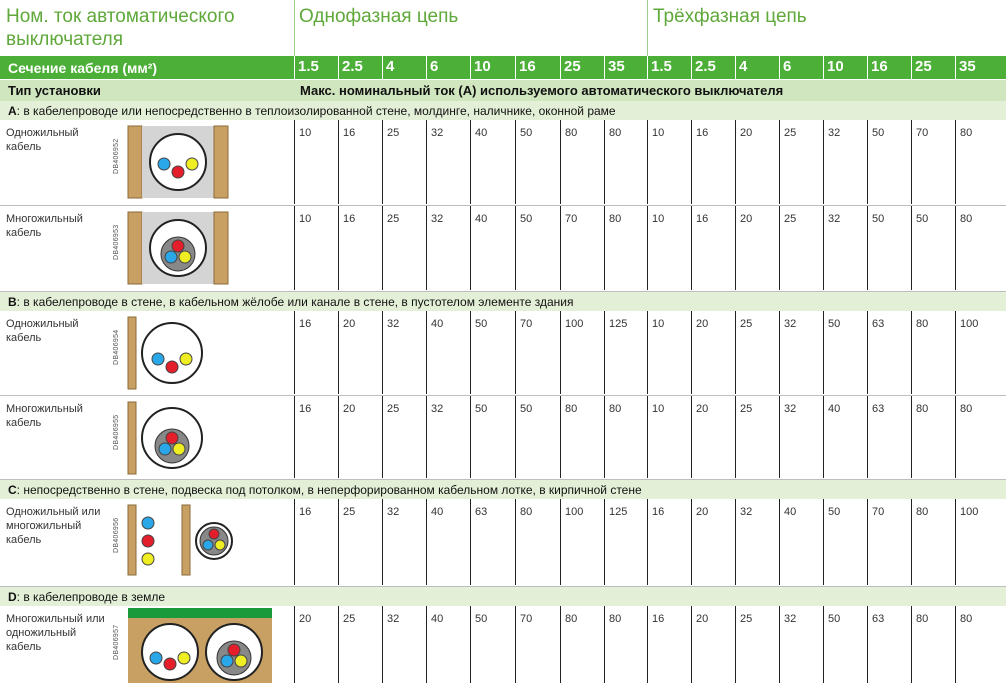 The image size is (1006, 685). What do you see at coordinates (116, 156) in the screenshot?
I see `image-code: DB406952` at bounding box center [116, 156].